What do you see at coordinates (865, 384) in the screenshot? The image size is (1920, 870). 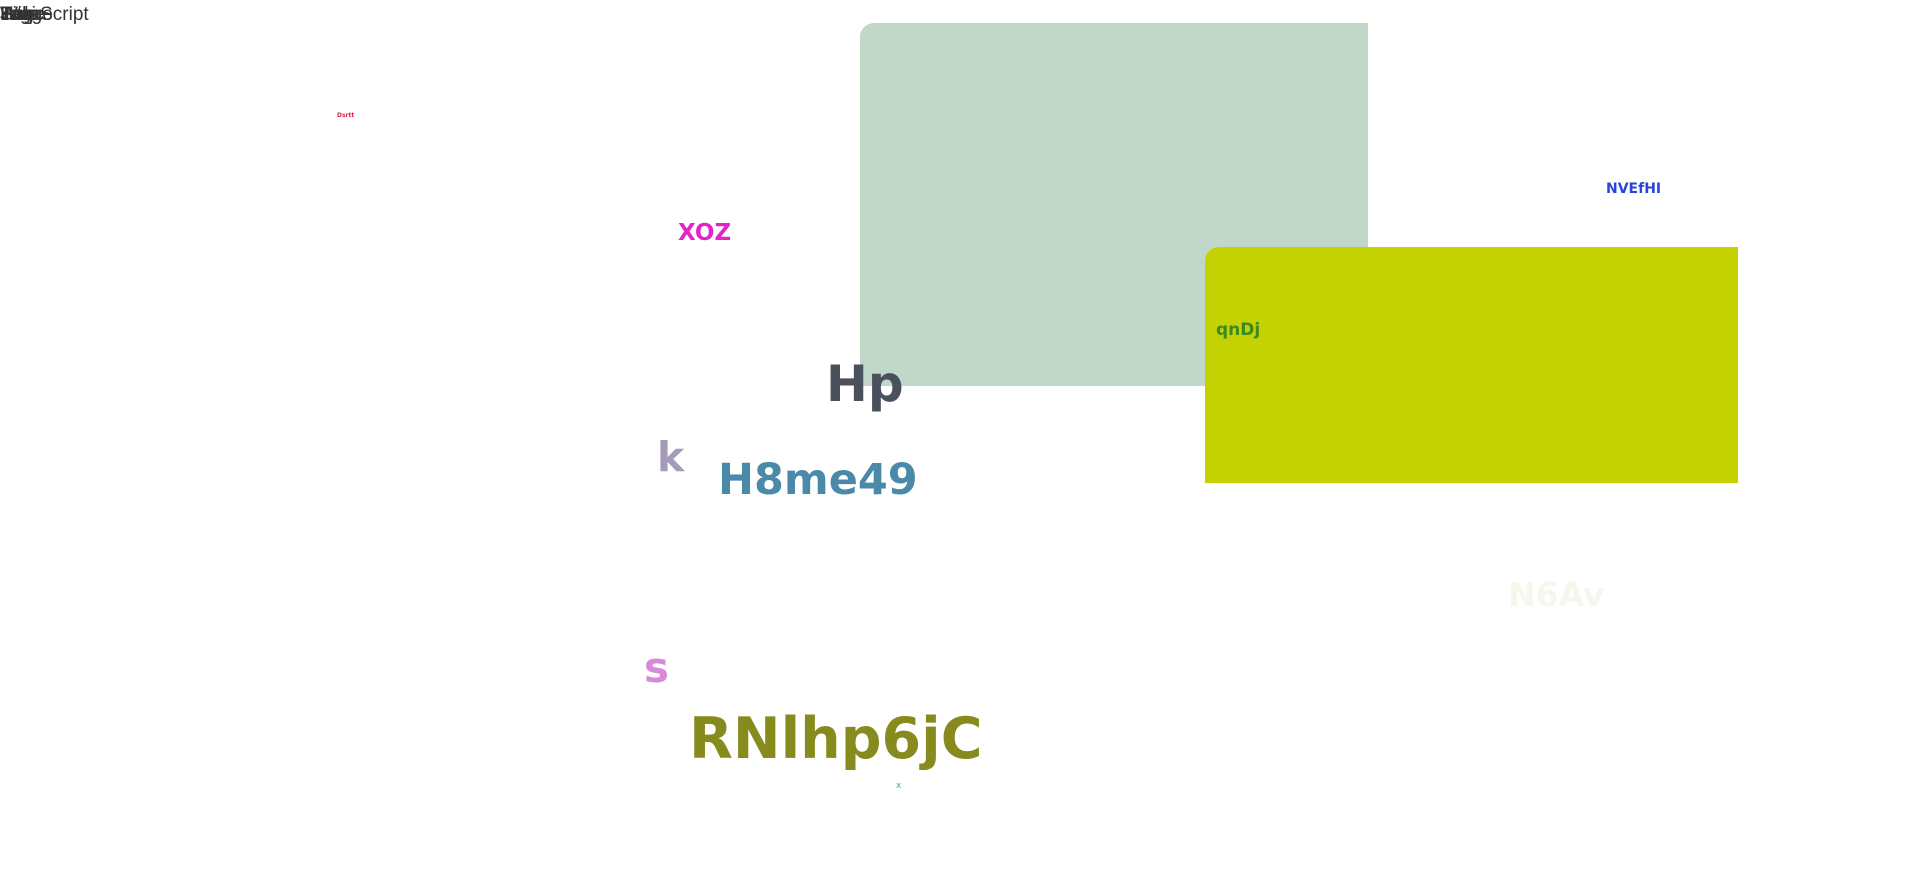 I see `hp-label: Hp` at bounding box center [865, 384].